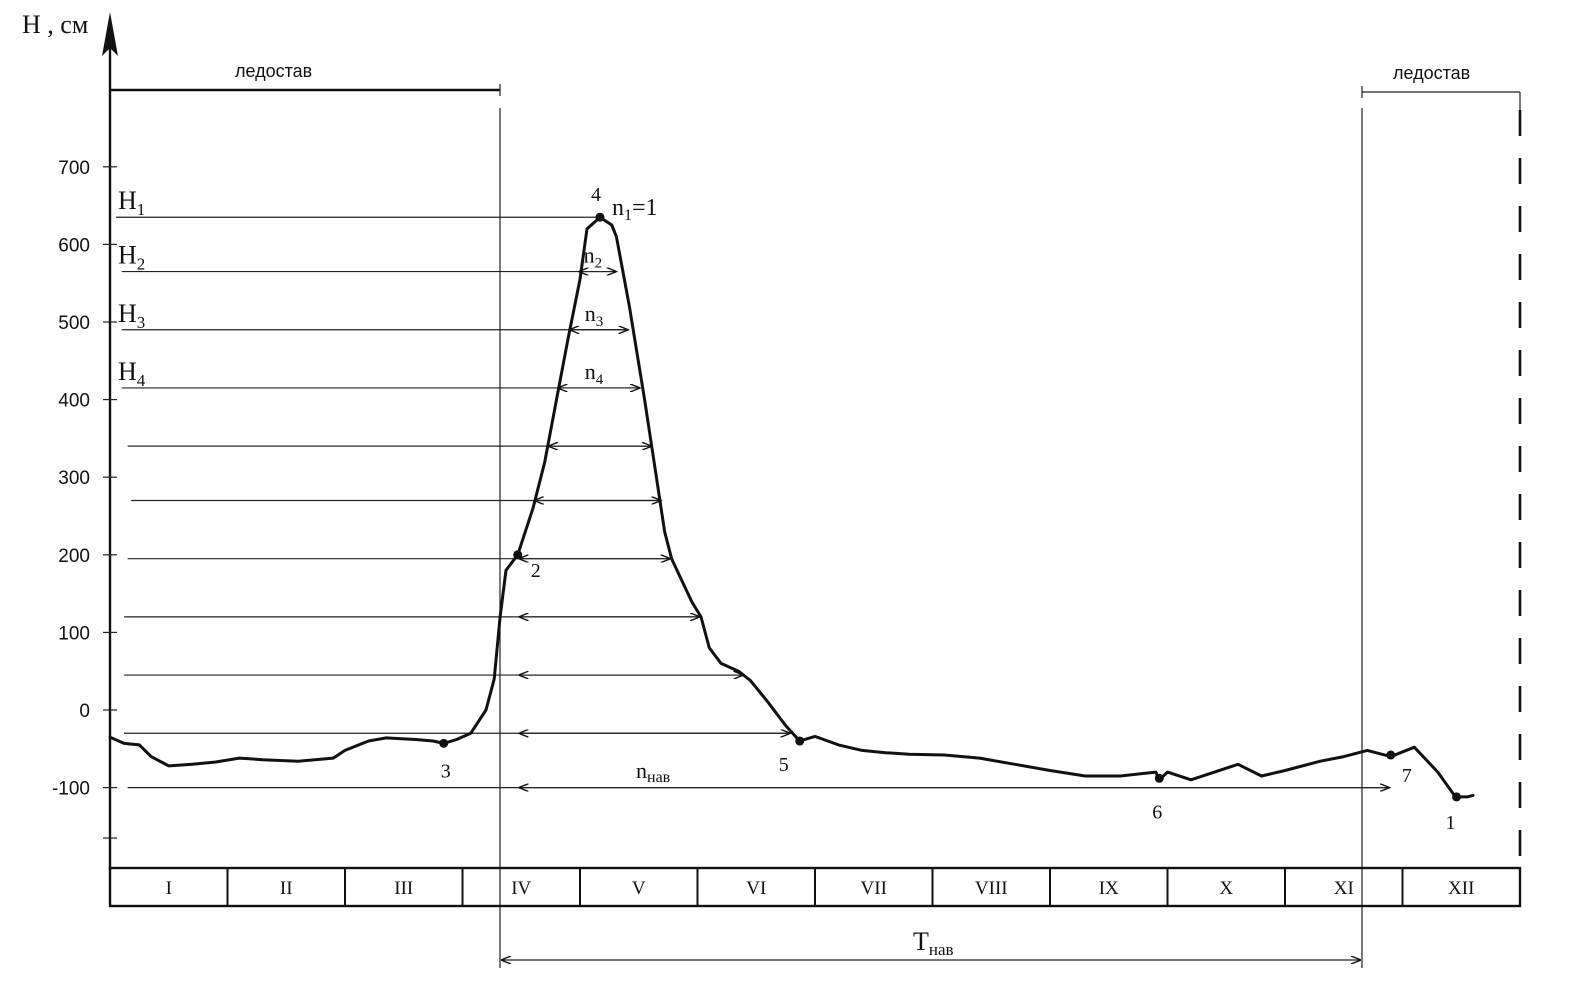 Image resolution: width=1575 pixels, height=997 pixels. Describe the element at coordinates (74, 168) in the screenshot. I see `y-tick-label: 700` at that location.